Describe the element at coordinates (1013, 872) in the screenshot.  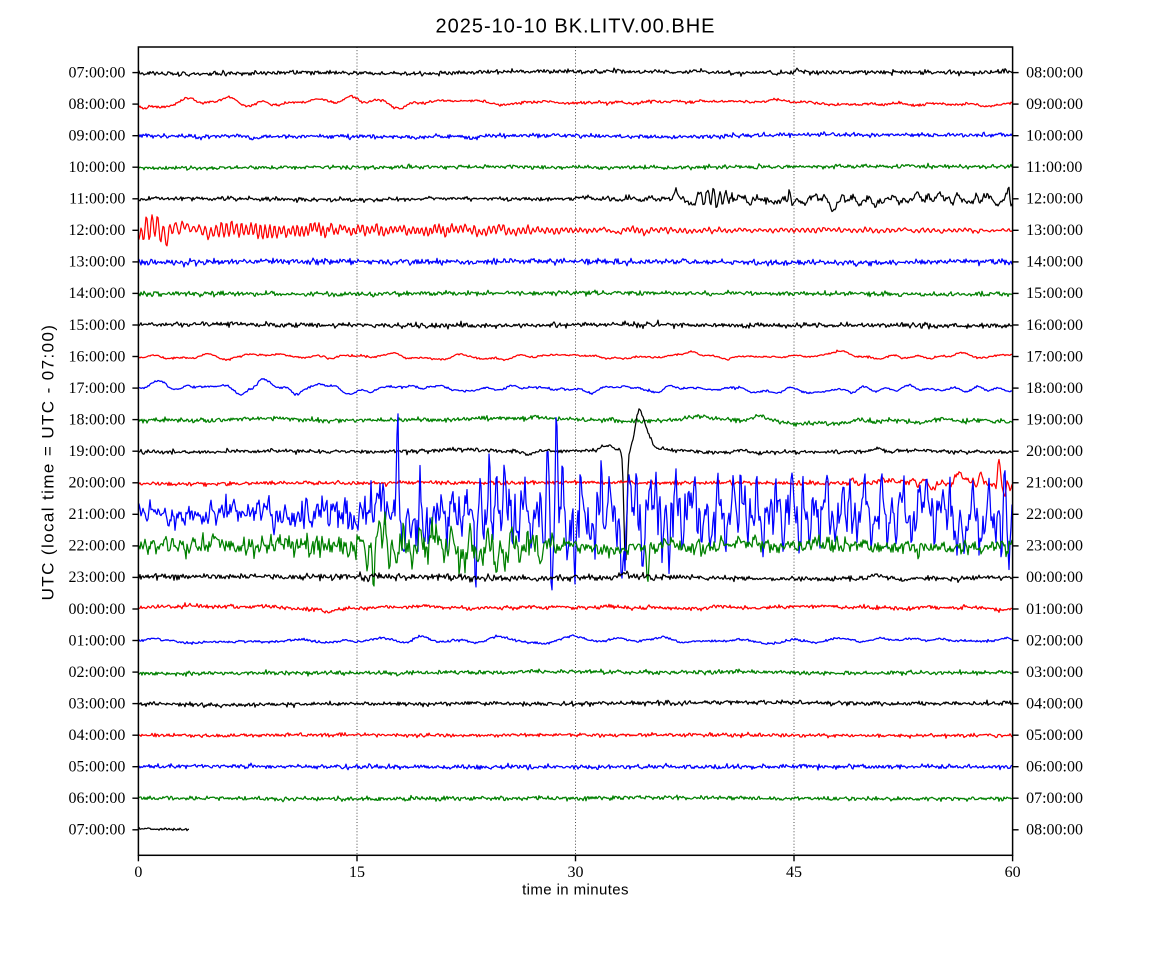
I see `svg-text: 60` at that location.